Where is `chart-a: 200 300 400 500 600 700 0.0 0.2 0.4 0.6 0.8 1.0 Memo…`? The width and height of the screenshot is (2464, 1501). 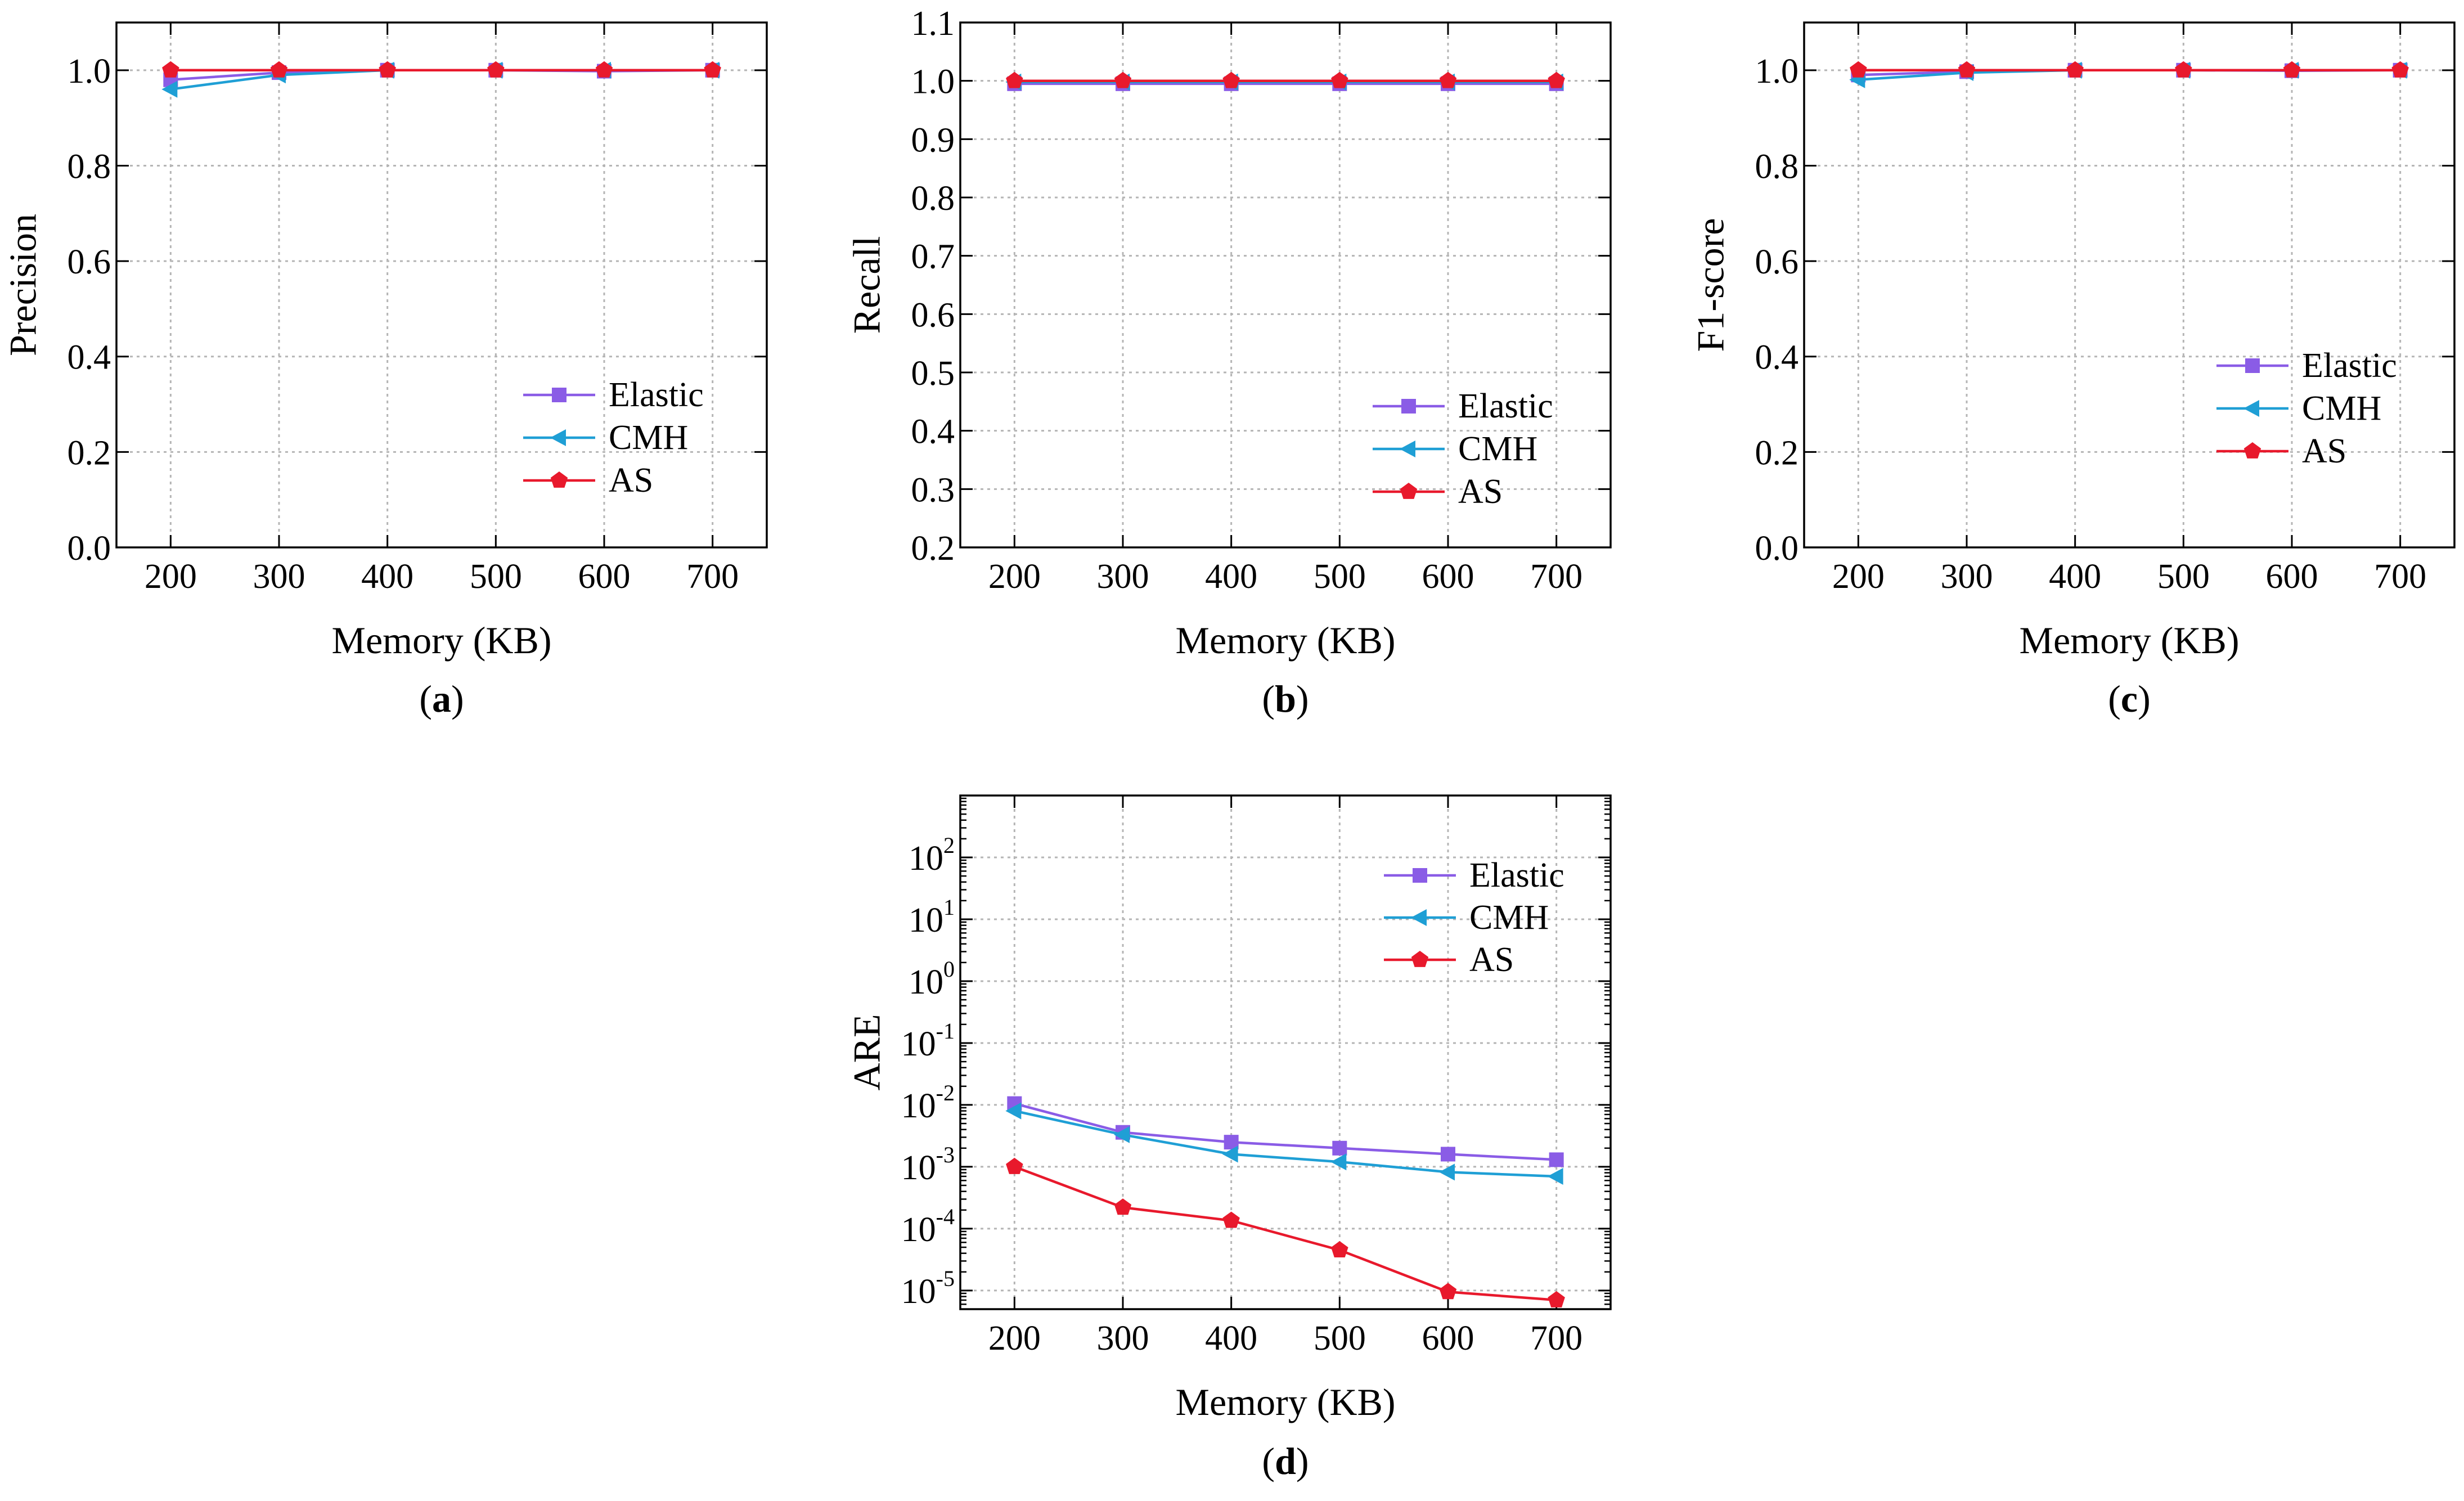
chart-a: 200 300 400 500 600 700 0.0 0.2 0.4 0.6 0.8 1.0 Memo… is located at coordinates (385, 371).